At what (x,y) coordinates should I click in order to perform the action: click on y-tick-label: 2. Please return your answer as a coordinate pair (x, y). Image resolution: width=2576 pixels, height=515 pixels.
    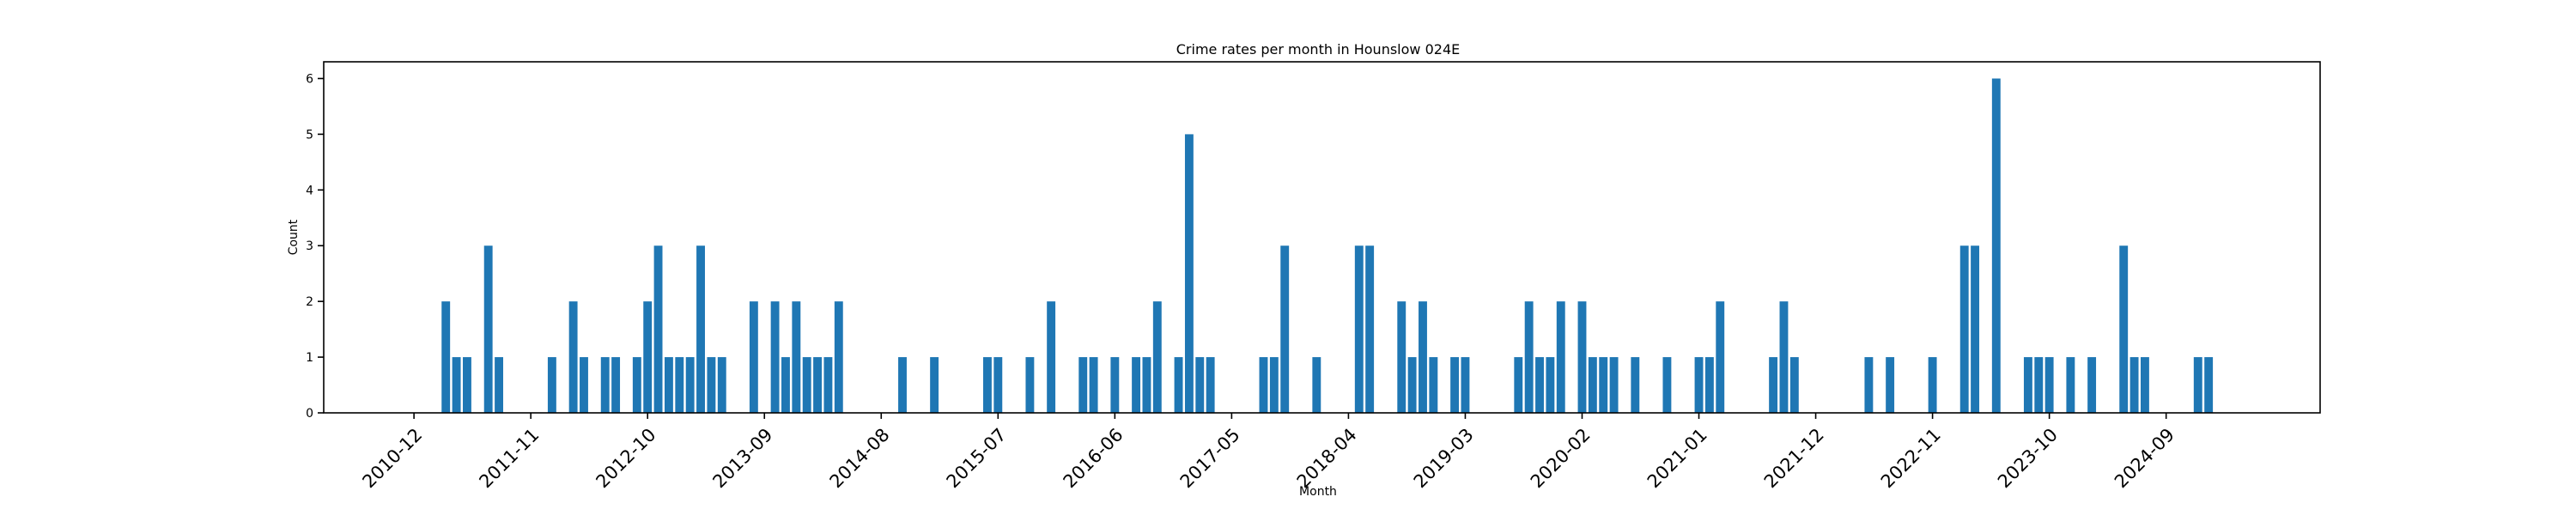
    Looking at the image, I should click on (310, 302).